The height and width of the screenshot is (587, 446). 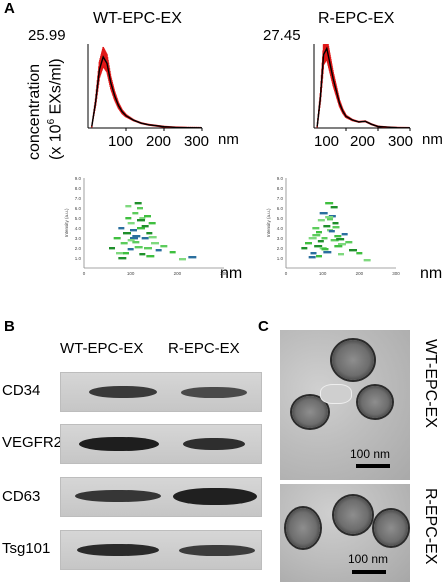 I want to click on y-axis-label-line1: concentration, so click(x=34, y=111).